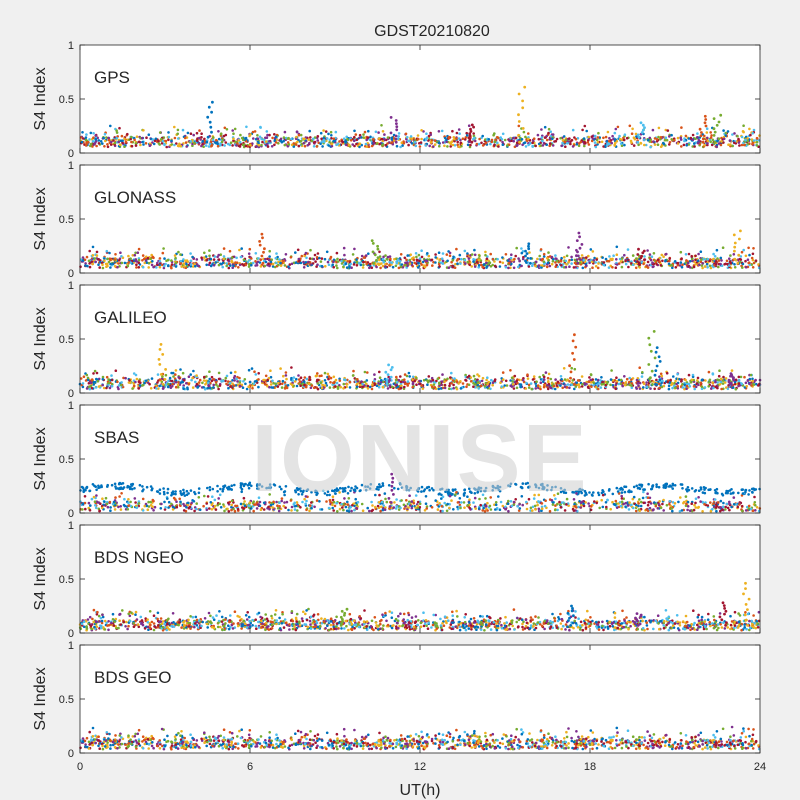 The image size is (800, 800). I want to click on y-tick-label: 0.5, so click(66, 100).